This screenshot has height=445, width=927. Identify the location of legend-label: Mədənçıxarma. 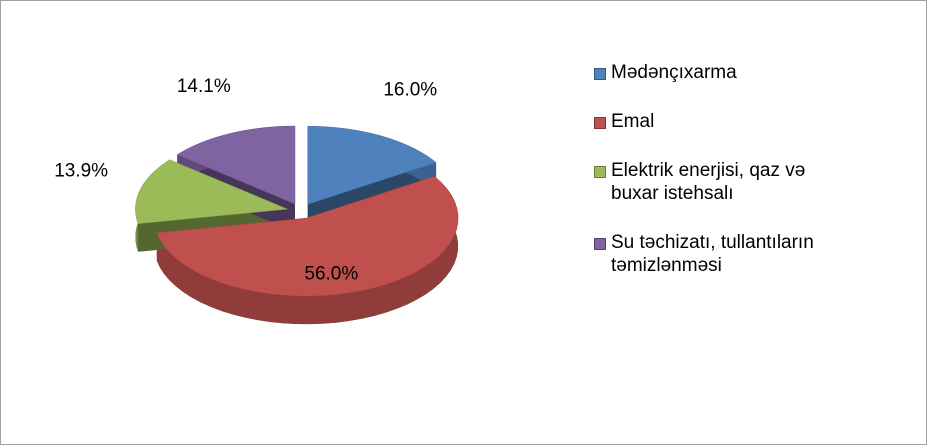
(674, 72).